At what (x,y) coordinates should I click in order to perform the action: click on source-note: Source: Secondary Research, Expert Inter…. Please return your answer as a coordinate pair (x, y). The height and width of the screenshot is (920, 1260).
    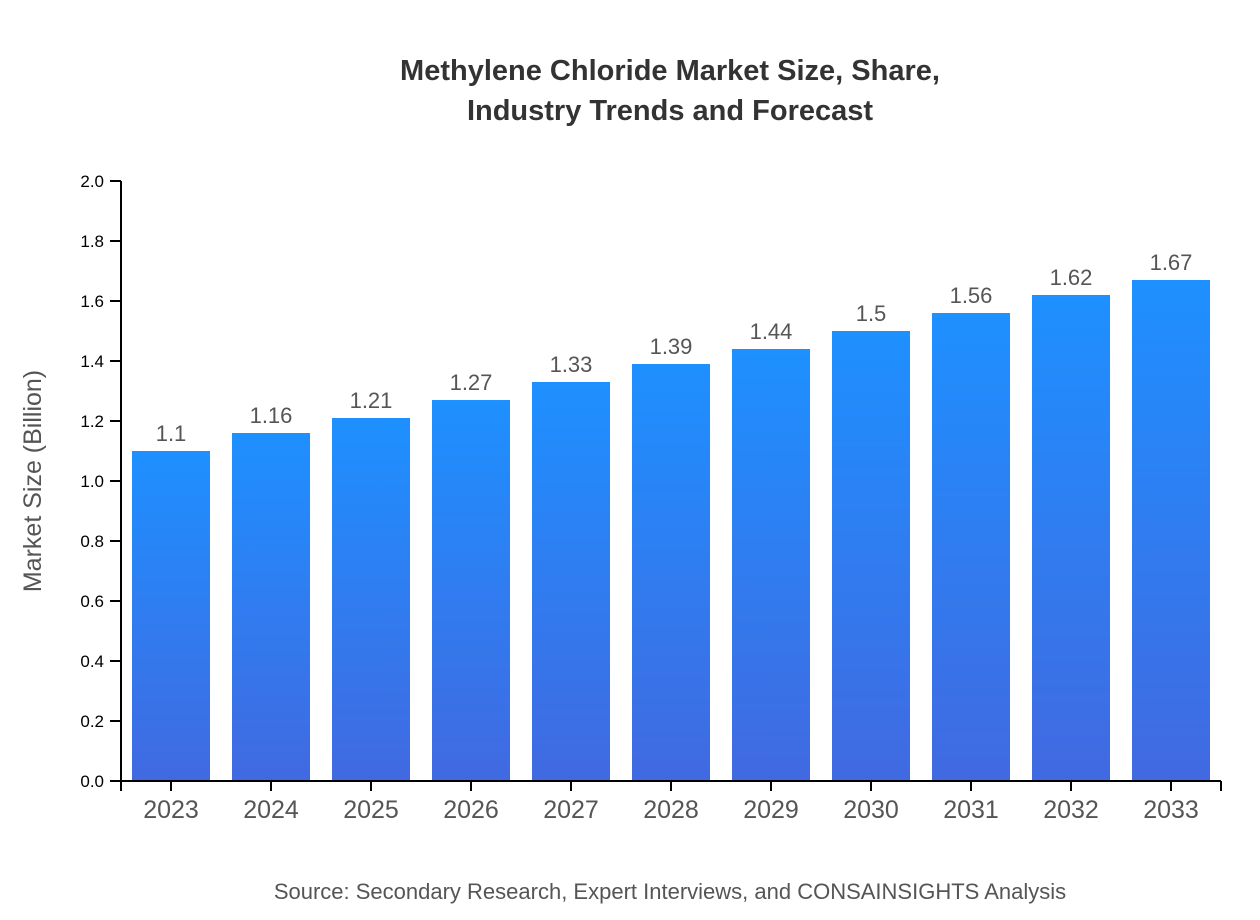
    Looking at the image, I should click on (670, 891).